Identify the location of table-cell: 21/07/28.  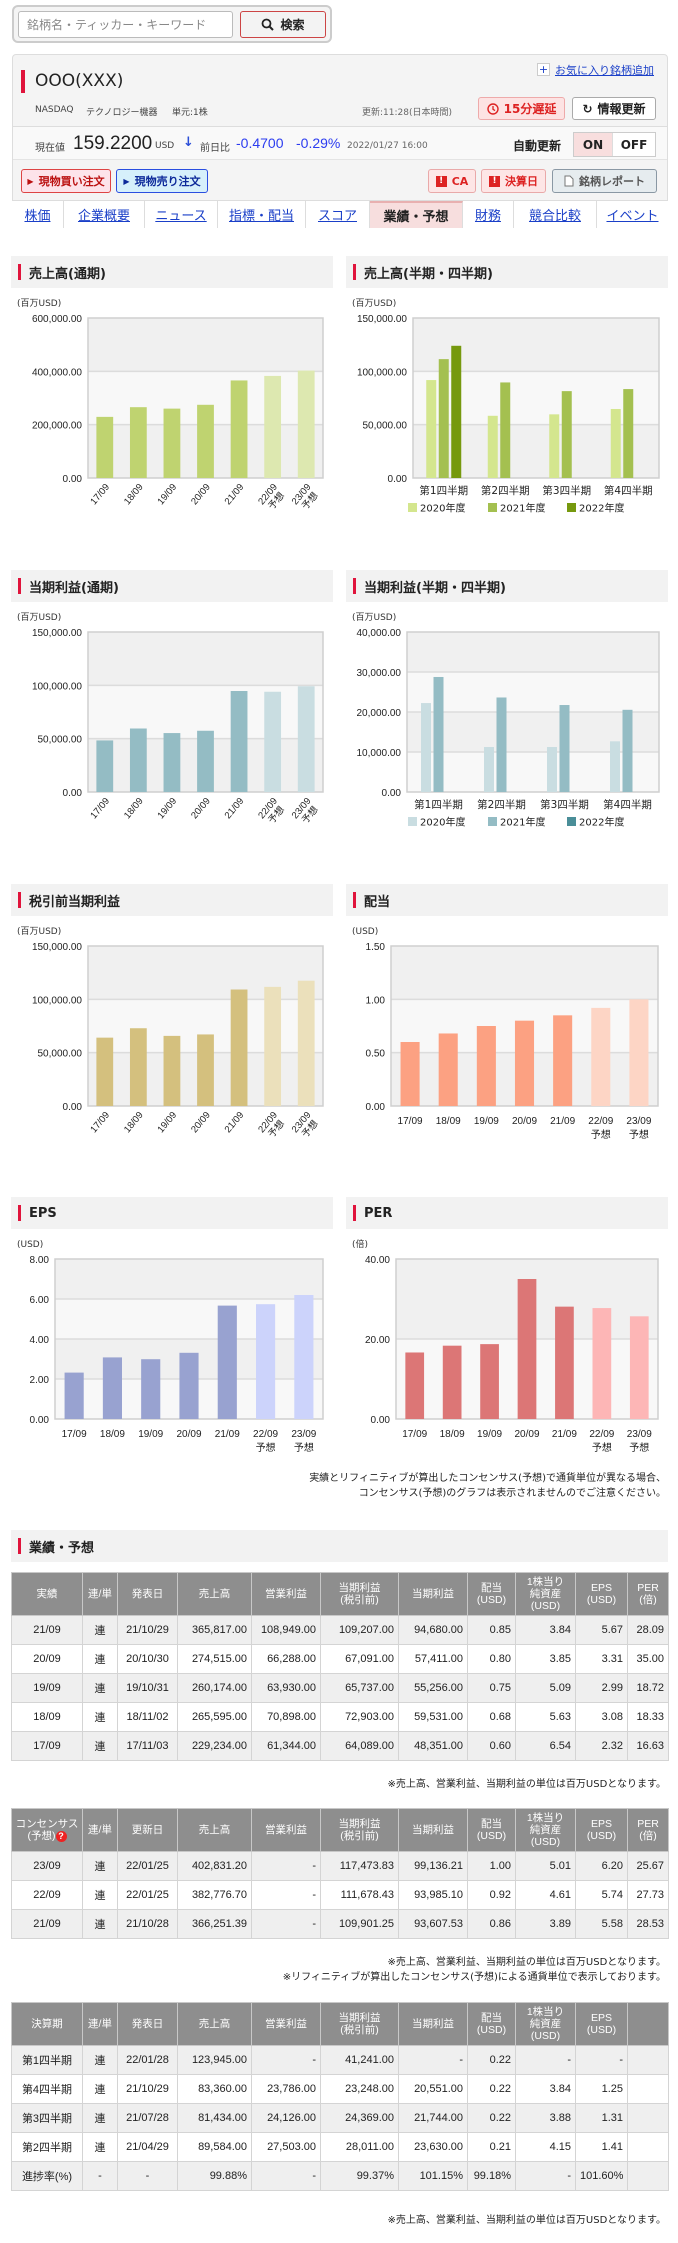
(147, 2118).